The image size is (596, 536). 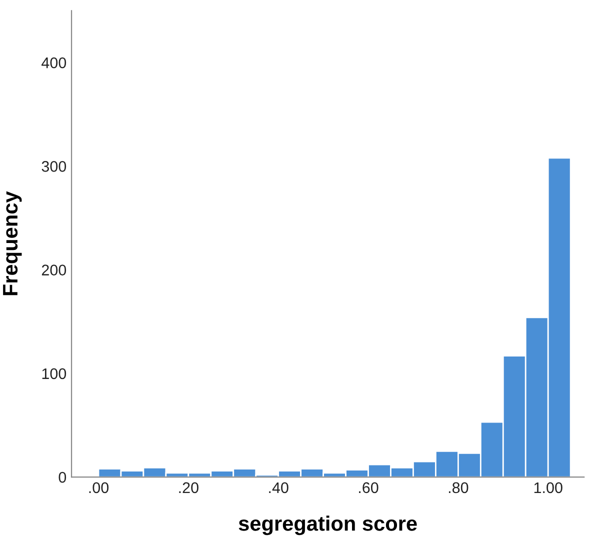 What do you see at coordinates (12, 243) in the screenshot?
I see `y-axis-title: Frequency` at bounding box center [12, 243].